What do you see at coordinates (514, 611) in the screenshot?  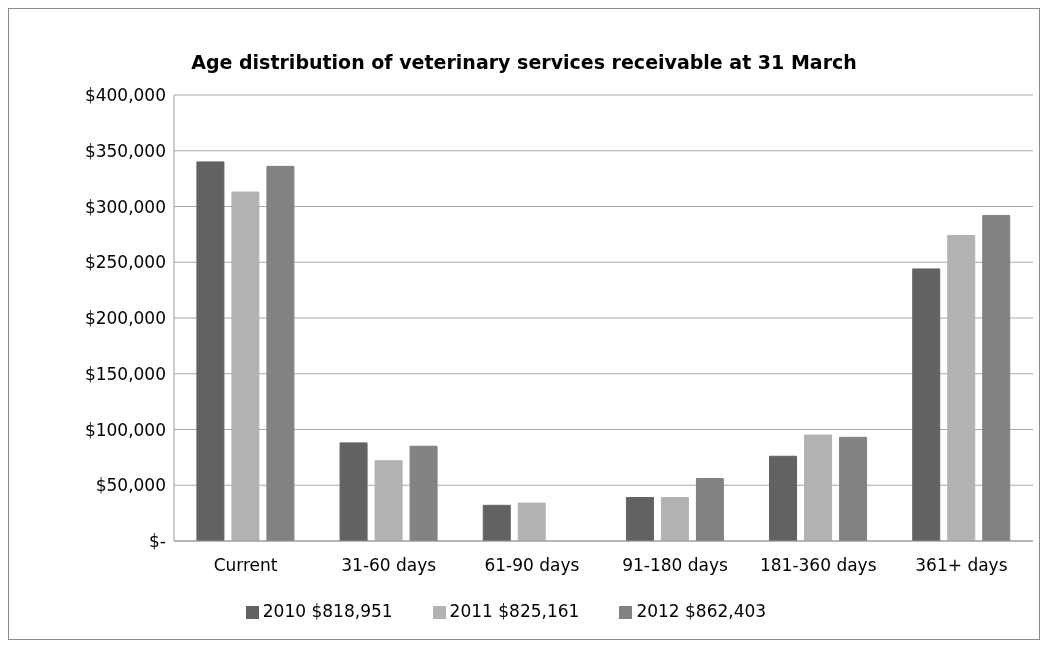 I see `legend-label: 2011 $825,161` at bounding box center [514, 611].